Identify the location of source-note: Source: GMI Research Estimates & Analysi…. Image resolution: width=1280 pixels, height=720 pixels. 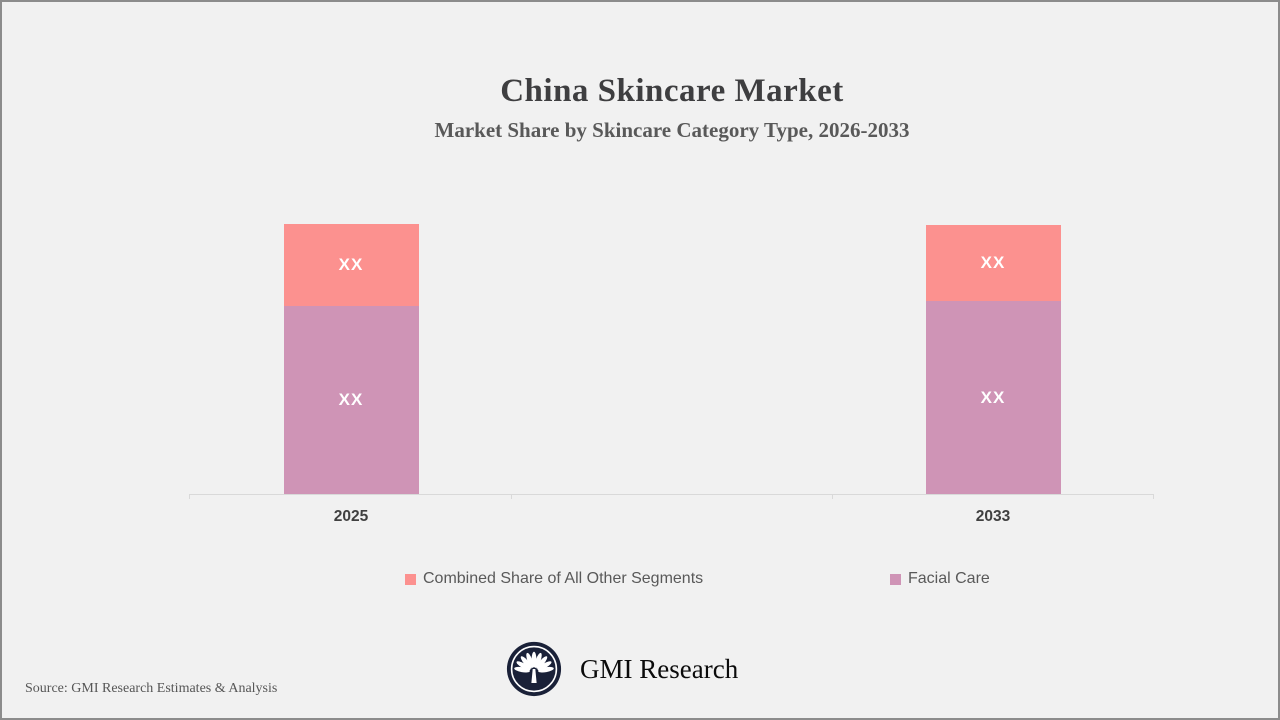
(151, 688).